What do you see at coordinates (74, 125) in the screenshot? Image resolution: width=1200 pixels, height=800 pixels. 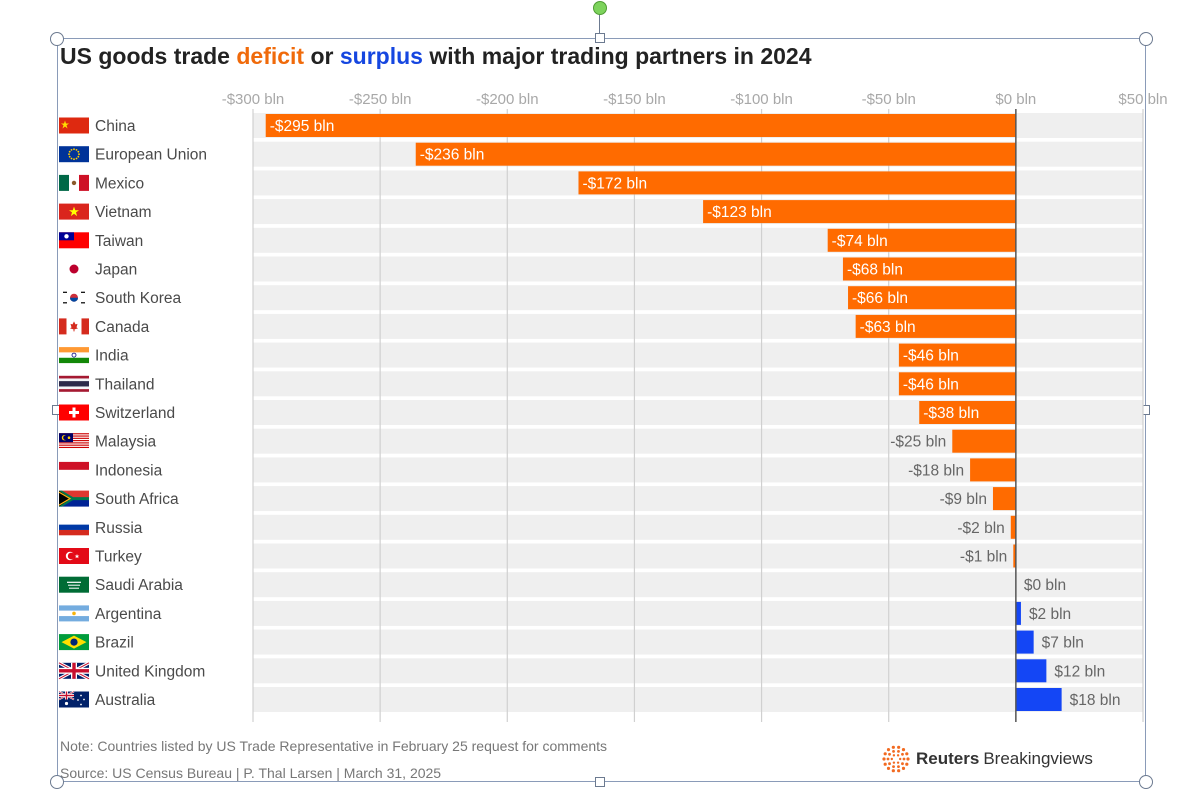 I see `china-flag-icon` at bounding box center [74, 125].